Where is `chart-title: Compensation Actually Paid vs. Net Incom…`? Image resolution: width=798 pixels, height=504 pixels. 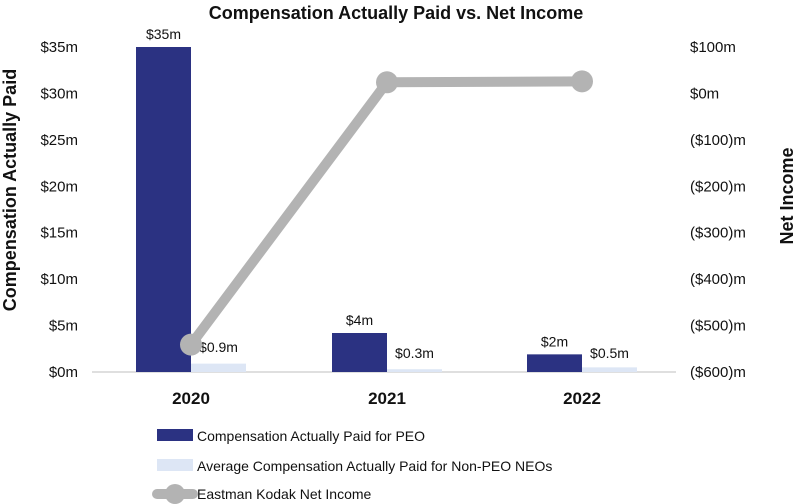
chart-title: Compensation Actually Paid vs. Net Incom… is located at coordinates (396, 13).